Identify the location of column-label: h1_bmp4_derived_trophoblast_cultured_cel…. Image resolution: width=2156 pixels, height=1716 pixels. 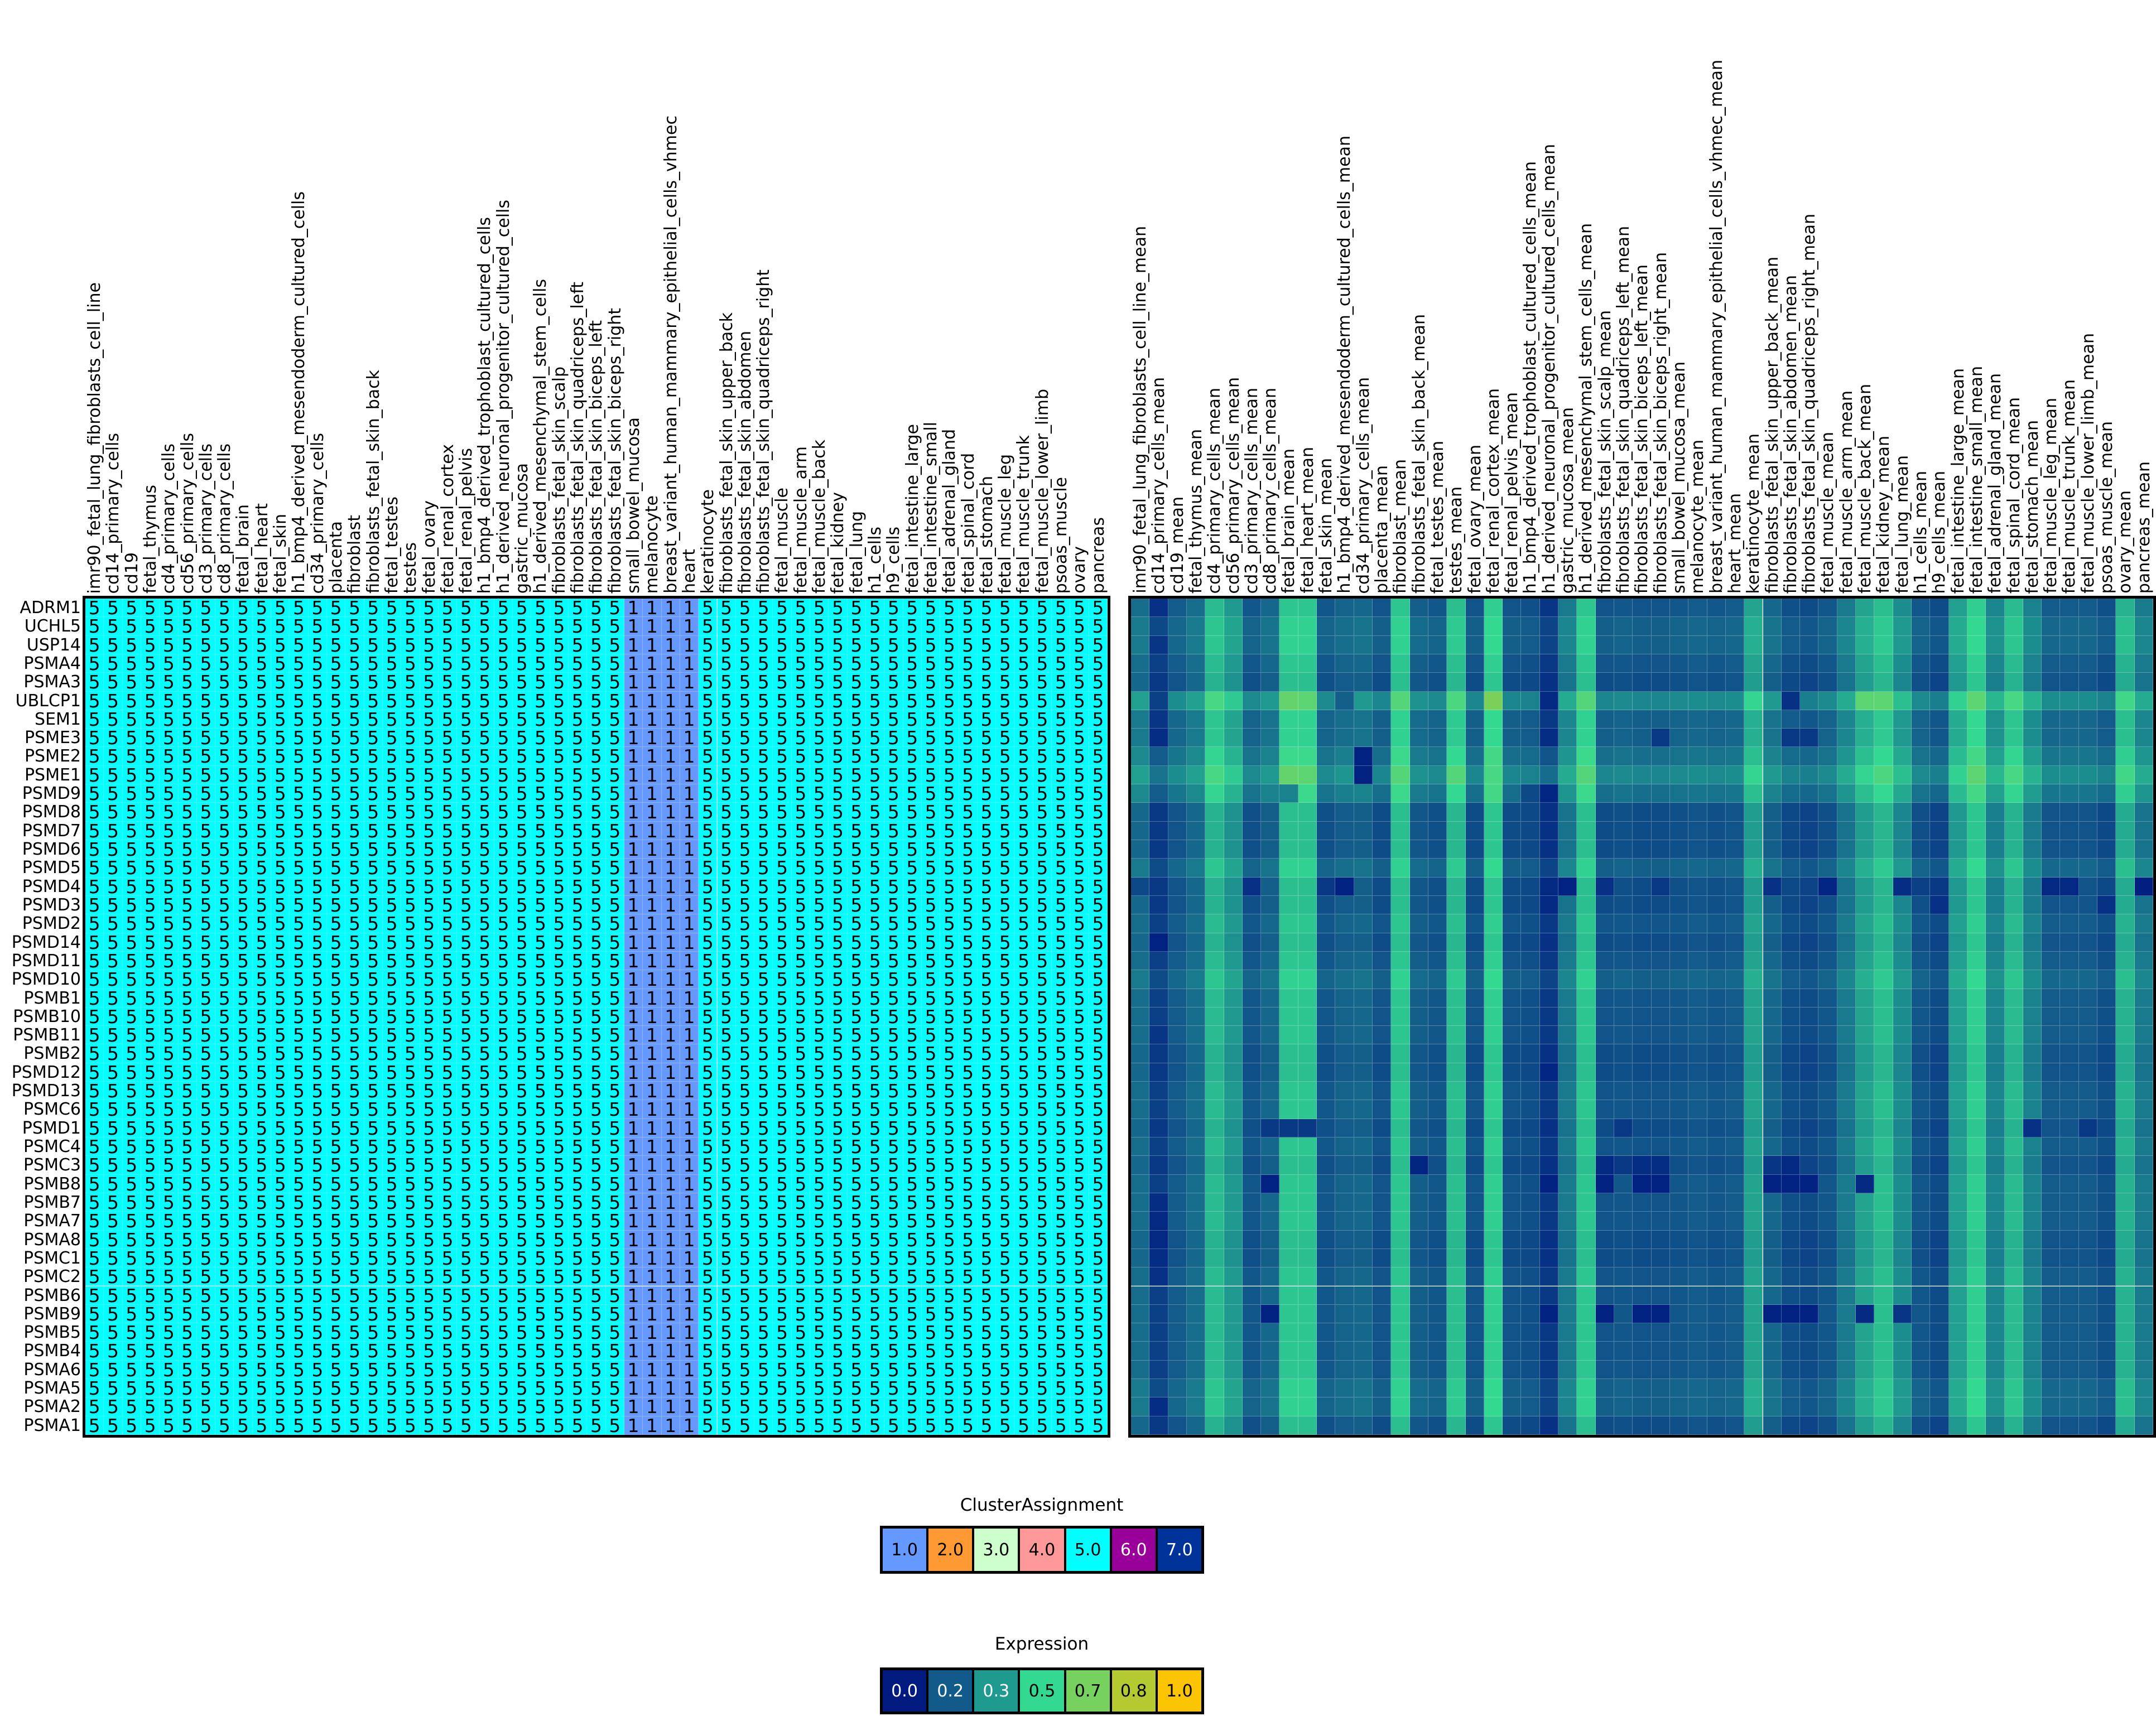
(484, 405).